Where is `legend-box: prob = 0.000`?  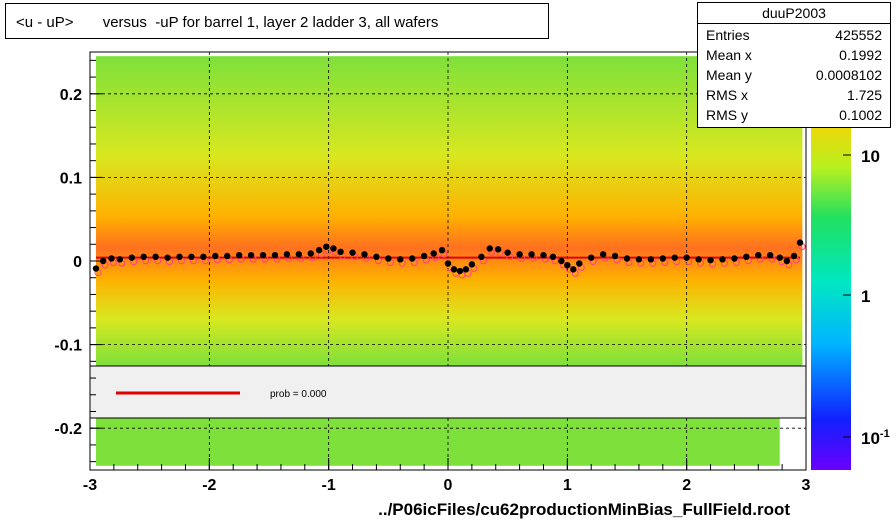 legend-box: prob = 0.000 is located at coordinates (448, 392).